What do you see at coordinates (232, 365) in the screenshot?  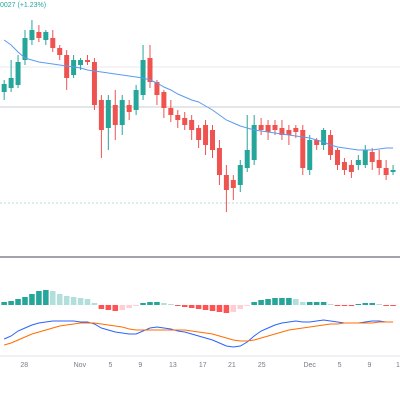 I see `x-tick-label: 21` at bounding box center [232, 365].